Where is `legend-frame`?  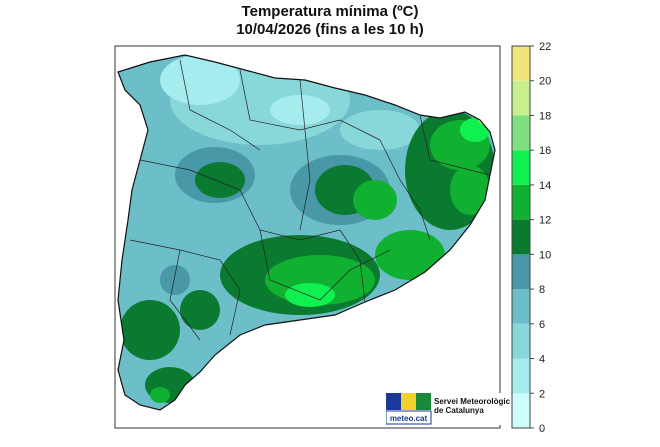 legend-frame is located at coordinates (521, 237).